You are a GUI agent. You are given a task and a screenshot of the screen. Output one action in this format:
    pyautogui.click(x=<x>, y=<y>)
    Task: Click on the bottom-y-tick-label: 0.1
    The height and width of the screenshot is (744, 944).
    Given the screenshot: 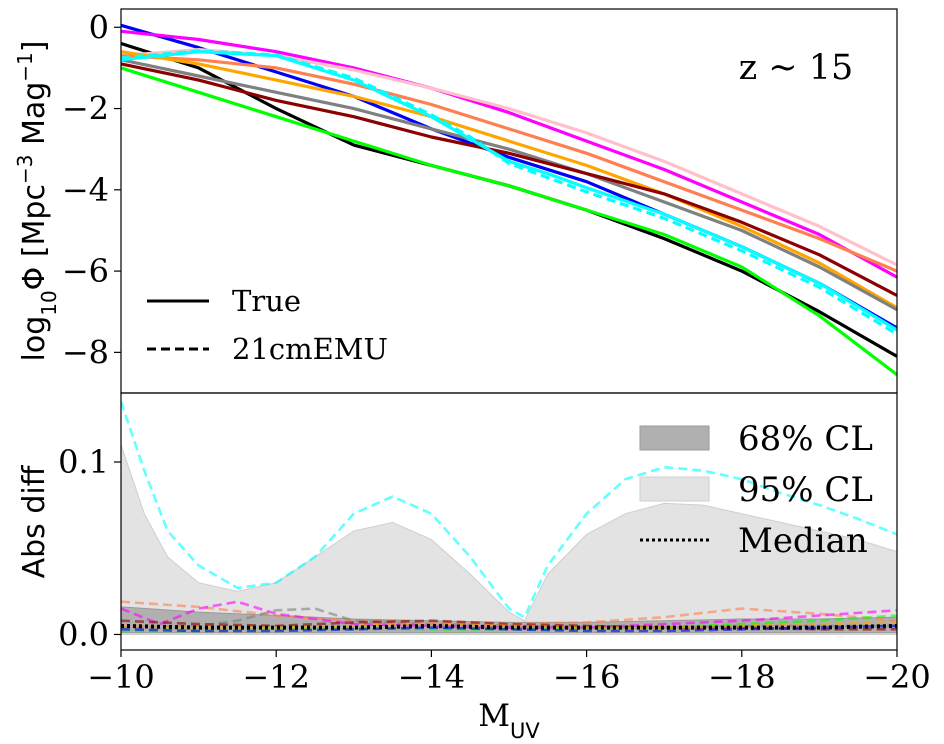 What is the action you would take?
    pyautogui.click(x=83, y=462)
    